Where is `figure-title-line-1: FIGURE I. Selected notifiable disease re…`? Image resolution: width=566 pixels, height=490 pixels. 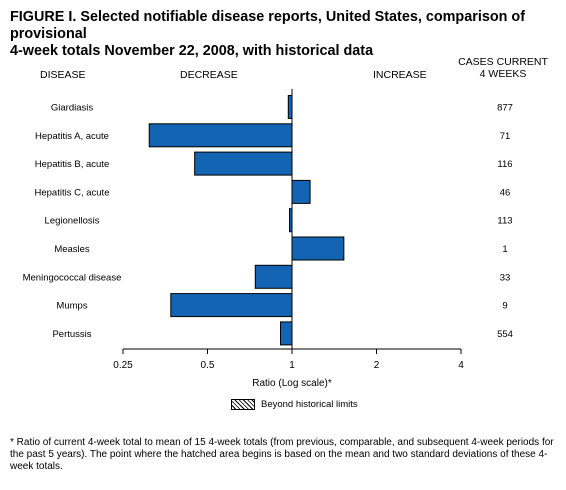 figure-title-line-1: FIGURE I. Selected notifiable disease re… is located at coordinates (267, 25).